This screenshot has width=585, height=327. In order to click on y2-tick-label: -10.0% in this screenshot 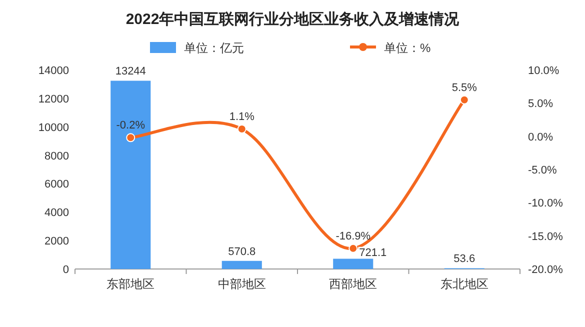, I will do `click(546, 204)`.